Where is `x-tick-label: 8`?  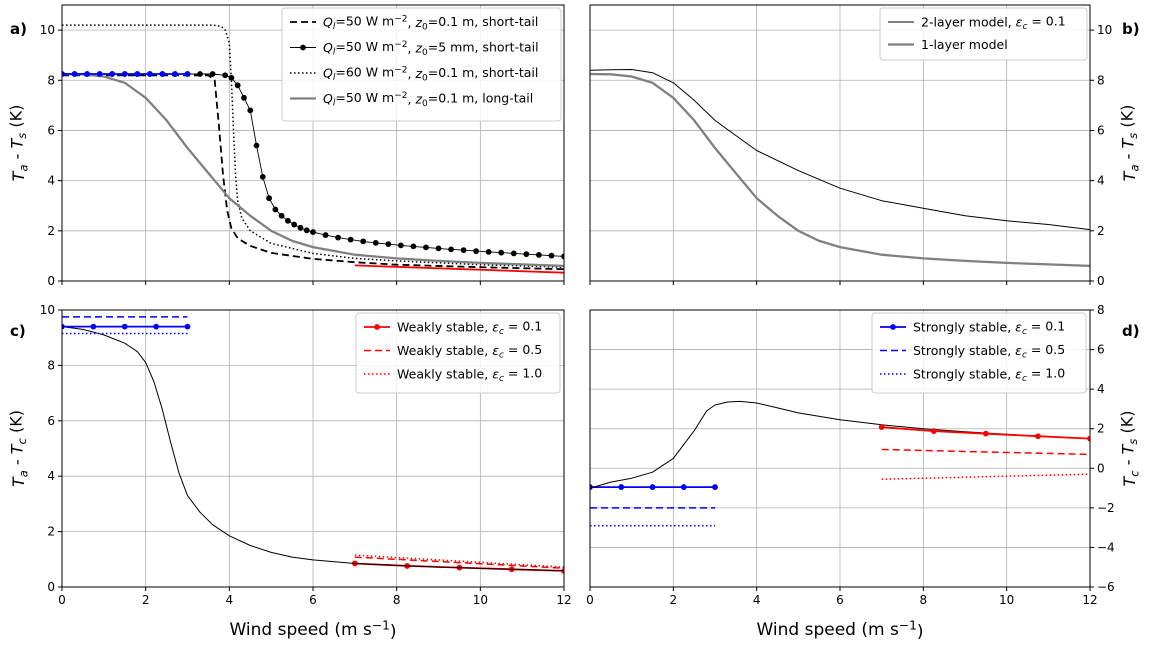 x-tick-label: 8 is located at coordinates (397, 600).